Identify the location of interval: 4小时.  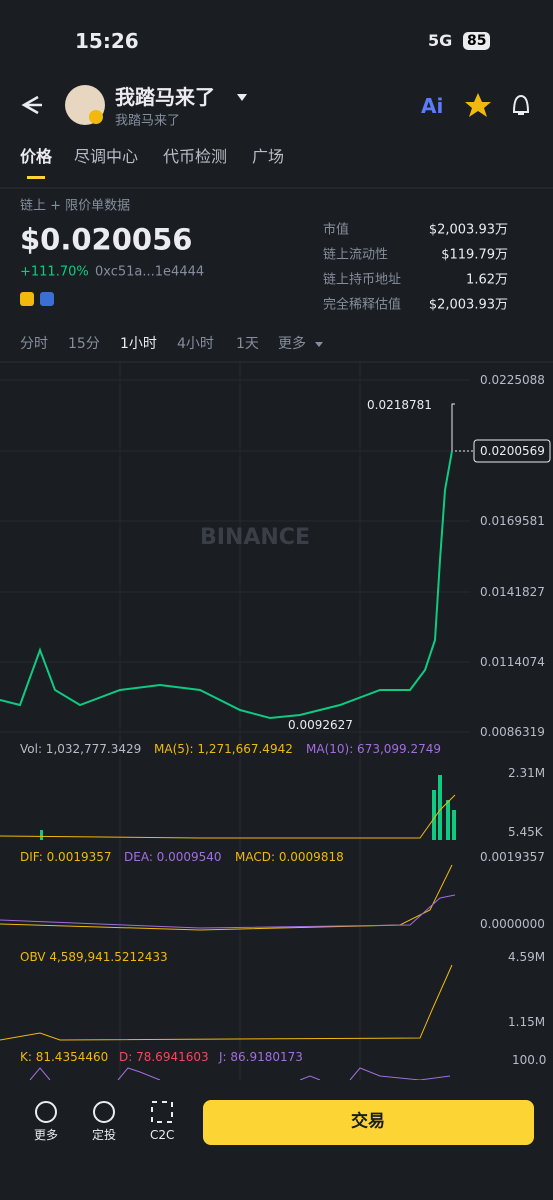
(195, 344).